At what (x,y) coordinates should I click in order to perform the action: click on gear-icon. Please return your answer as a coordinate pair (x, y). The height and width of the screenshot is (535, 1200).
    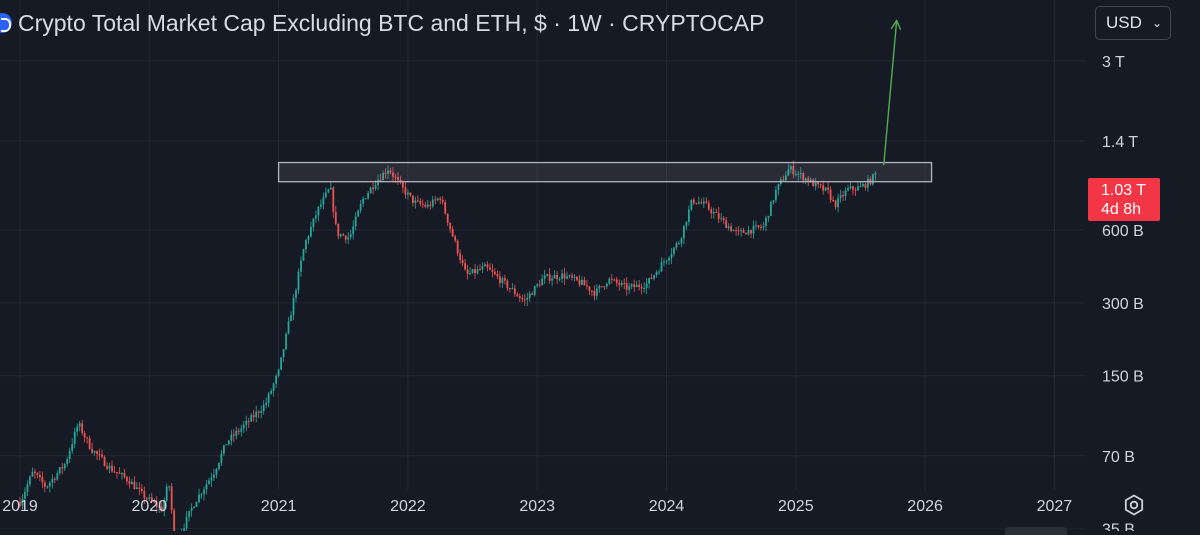
    Looking at the image, I should click on (1134, 505).